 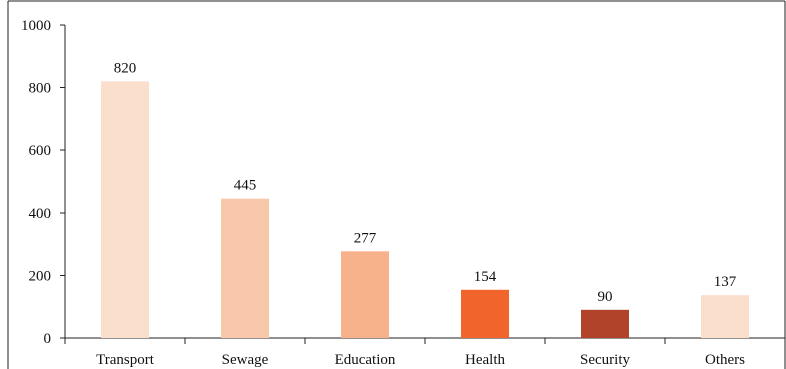 I want to click on bar-health, so click(x=485, y=313).